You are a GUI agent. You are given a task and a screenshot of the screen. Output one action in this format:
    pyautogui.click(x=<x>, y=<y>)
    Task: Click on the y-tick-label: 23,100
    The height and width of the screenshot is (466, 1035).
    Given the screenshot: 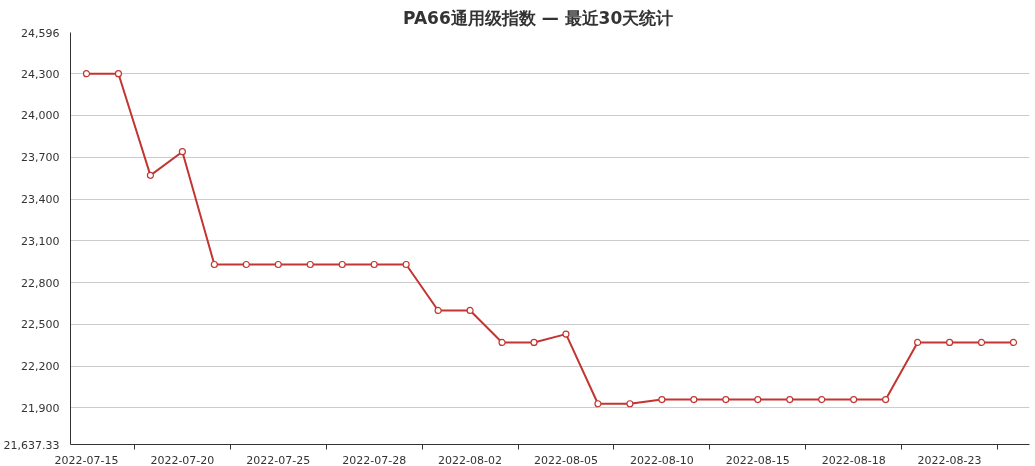 What is the action you would take?
    pyautogui.click(x=40, y=241)
    